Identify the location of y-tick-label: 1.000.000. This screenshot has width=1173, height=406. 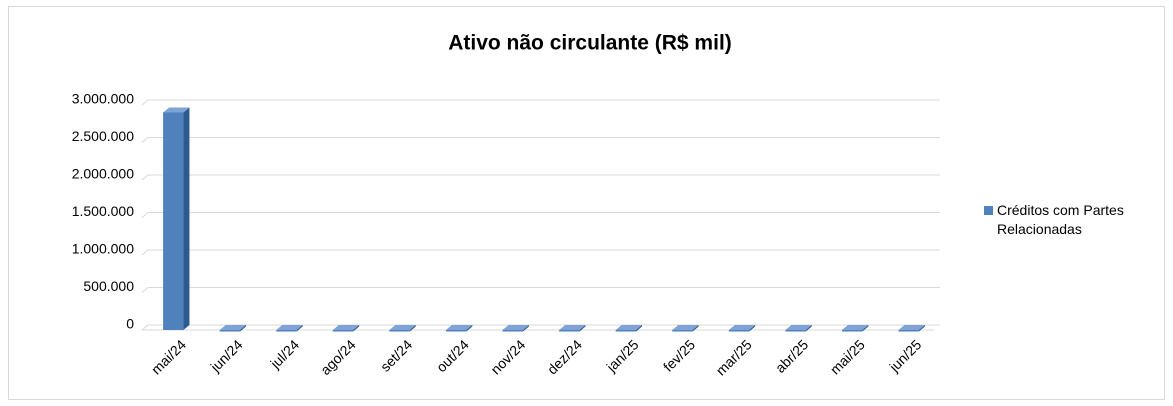
(103, 249).